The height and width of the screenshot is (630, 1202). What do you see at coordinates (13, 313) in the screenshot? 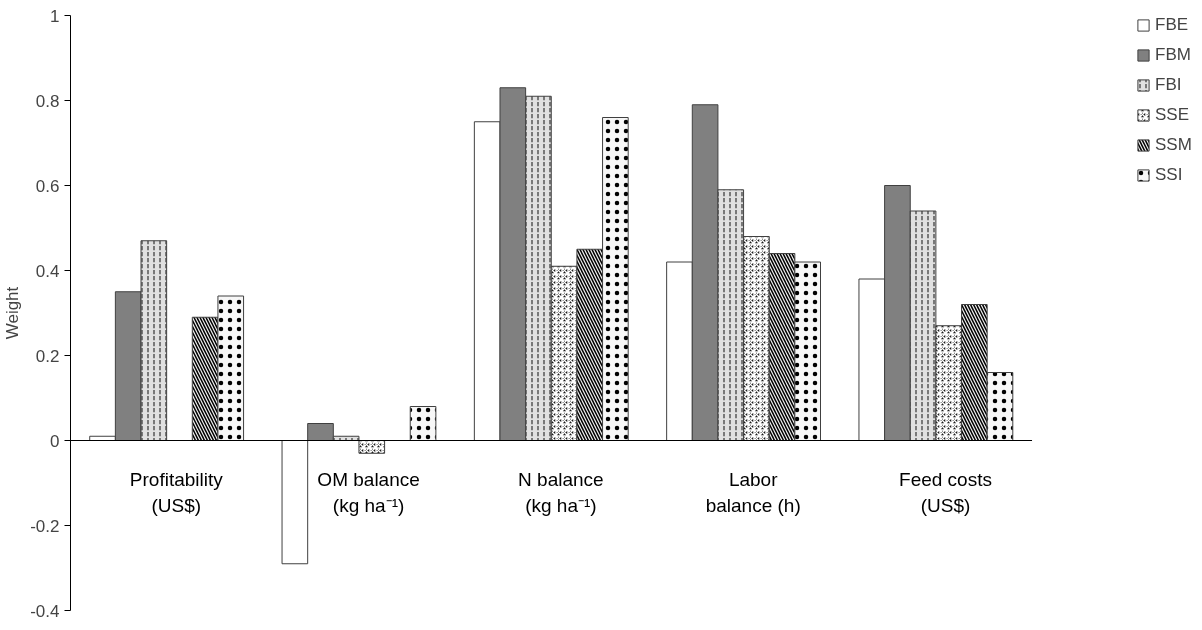
I see `y-axis-title: Weight` at bounding box center [13, 313].